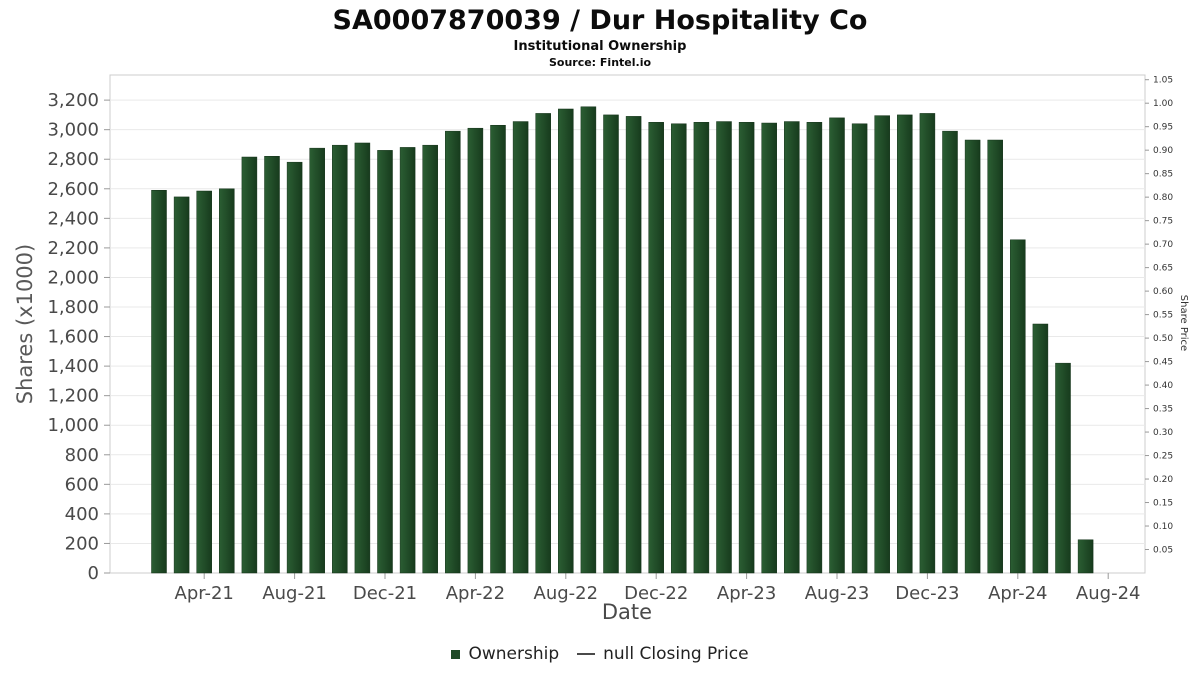 The image size is (1200, 675). Describe the element at coordinates (676, 654) in the screenshot. I see `legend-price-label: null Closing Price` at that location.